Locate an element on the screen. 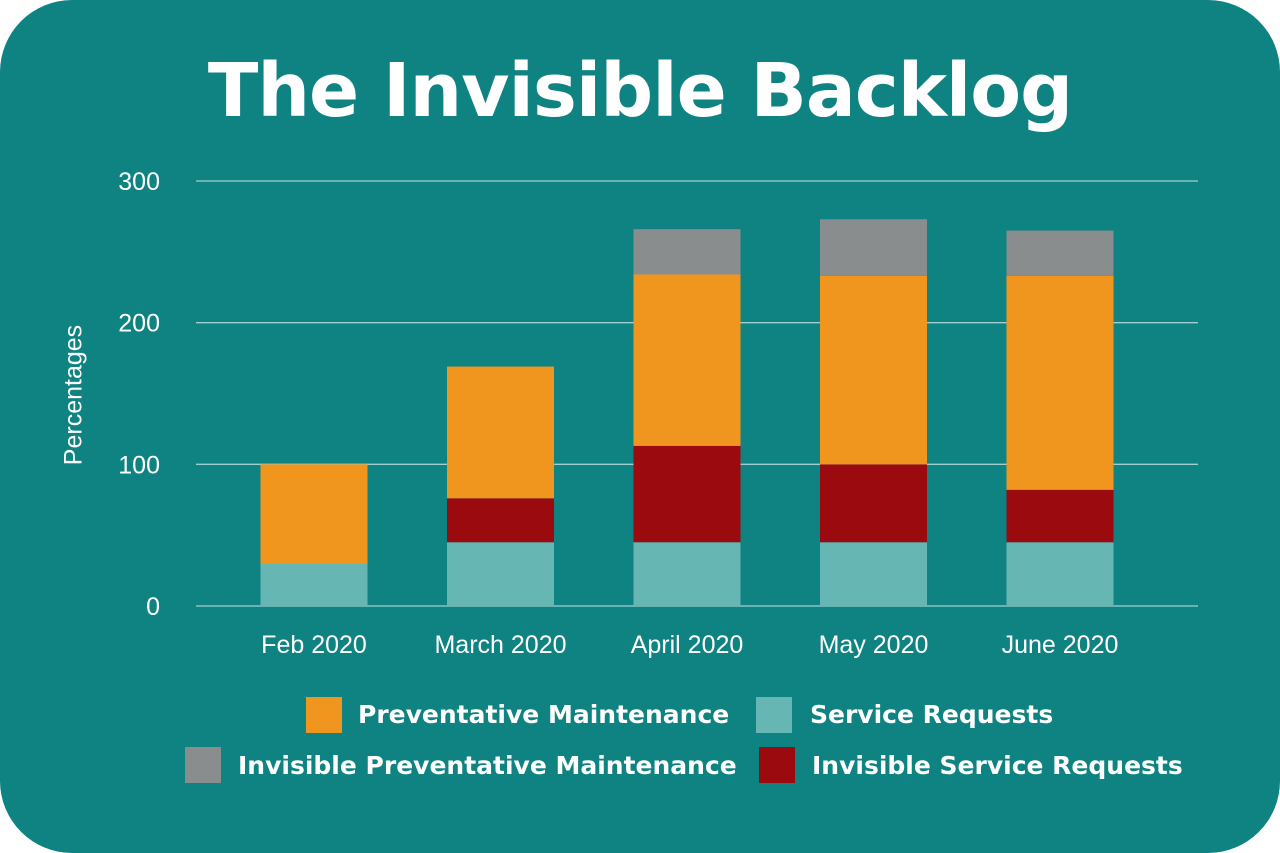  bar-june-2020-service-requests is located at coordinates (1060, 574).